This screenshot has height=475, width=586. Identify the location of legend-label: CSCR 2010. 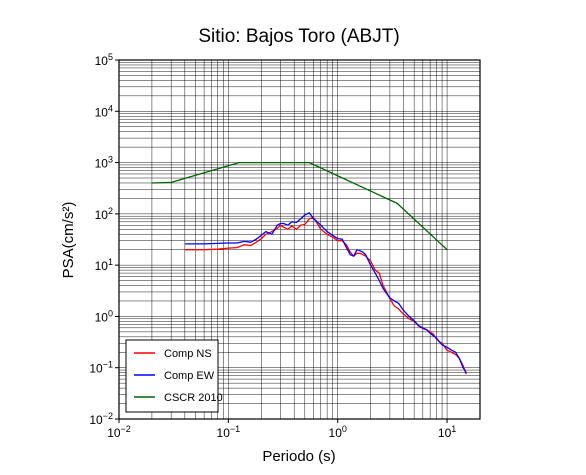
(193, 398).